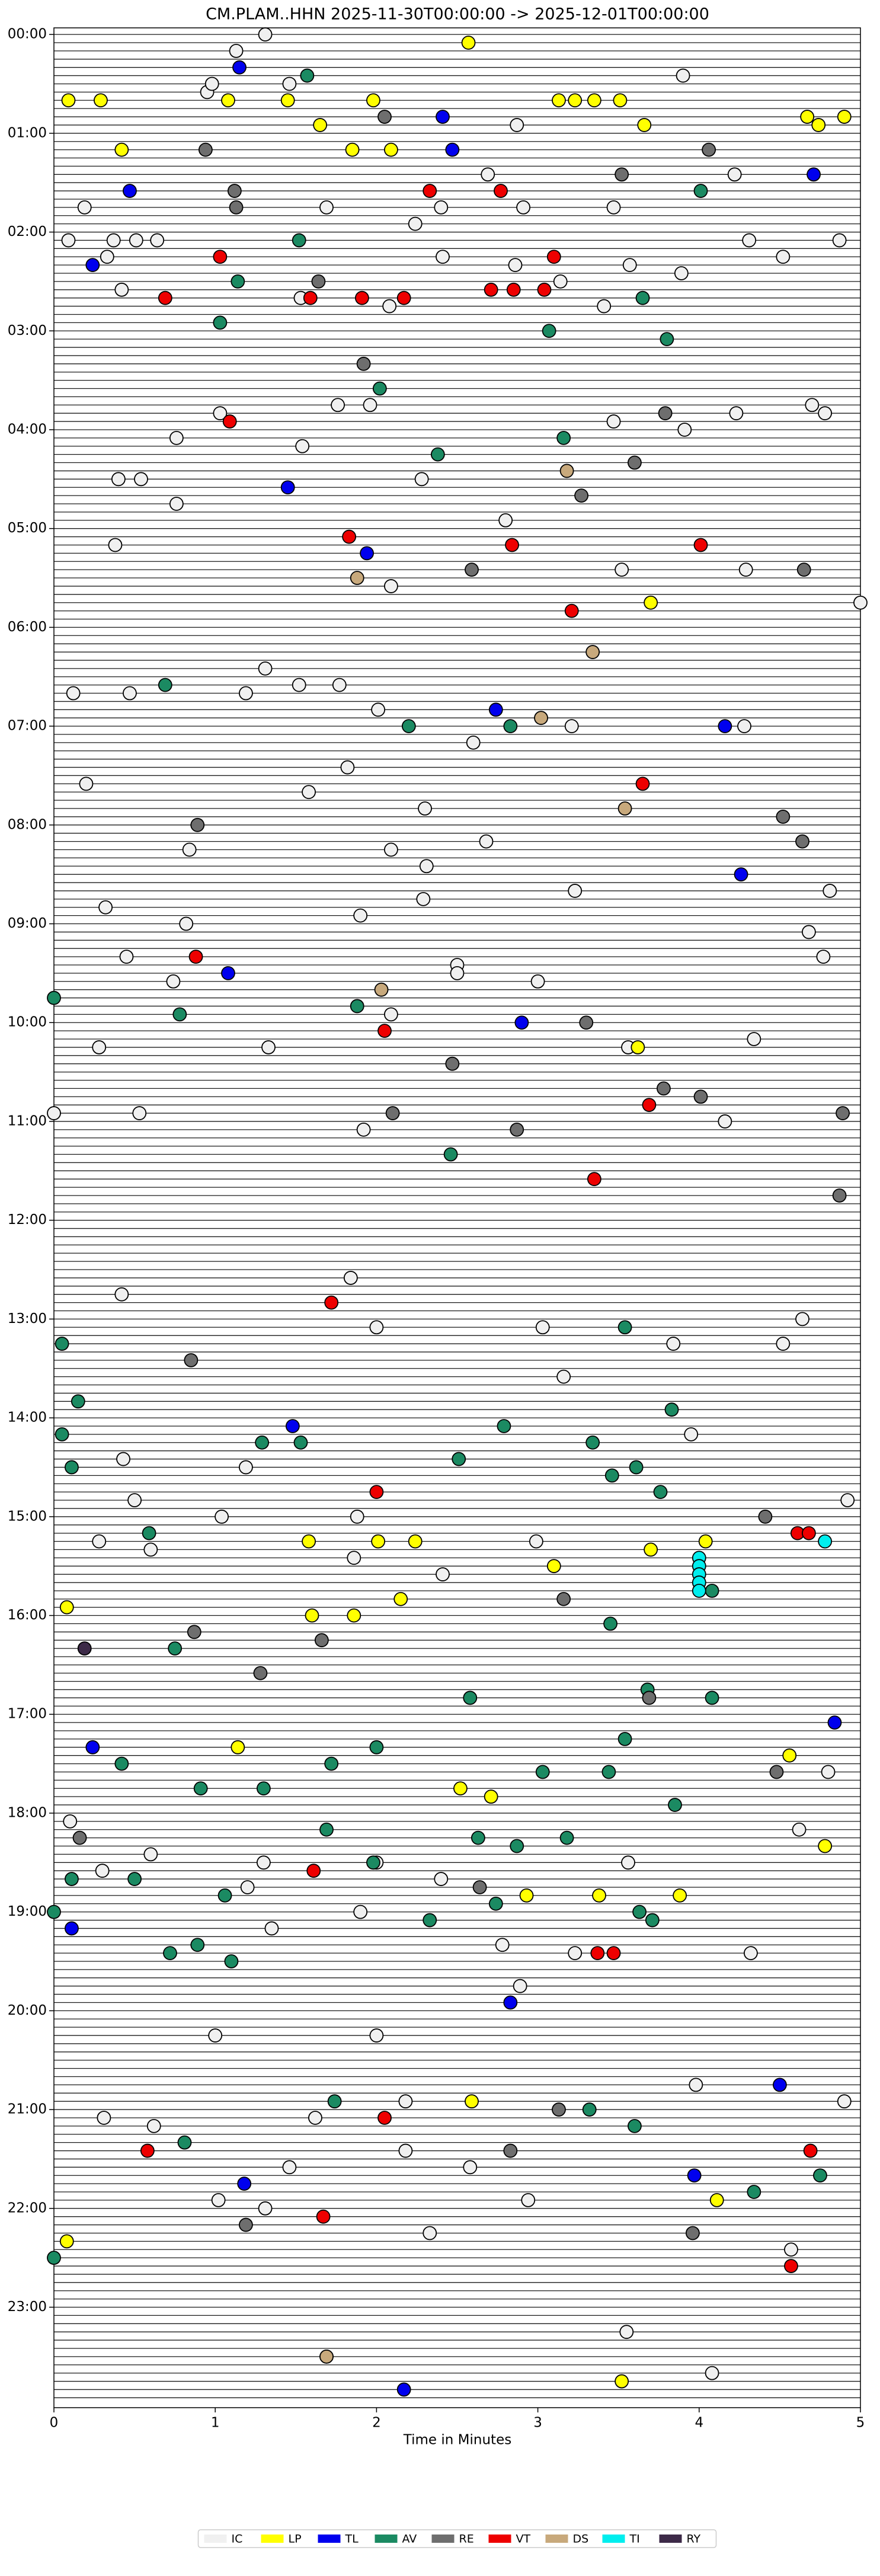 This screenshot has width=880, height=2576. What do you see at coordinates (27, 1319) in the screenshot?
I see `y-tick-label: 13:00` at bounding box center [27, 1319].